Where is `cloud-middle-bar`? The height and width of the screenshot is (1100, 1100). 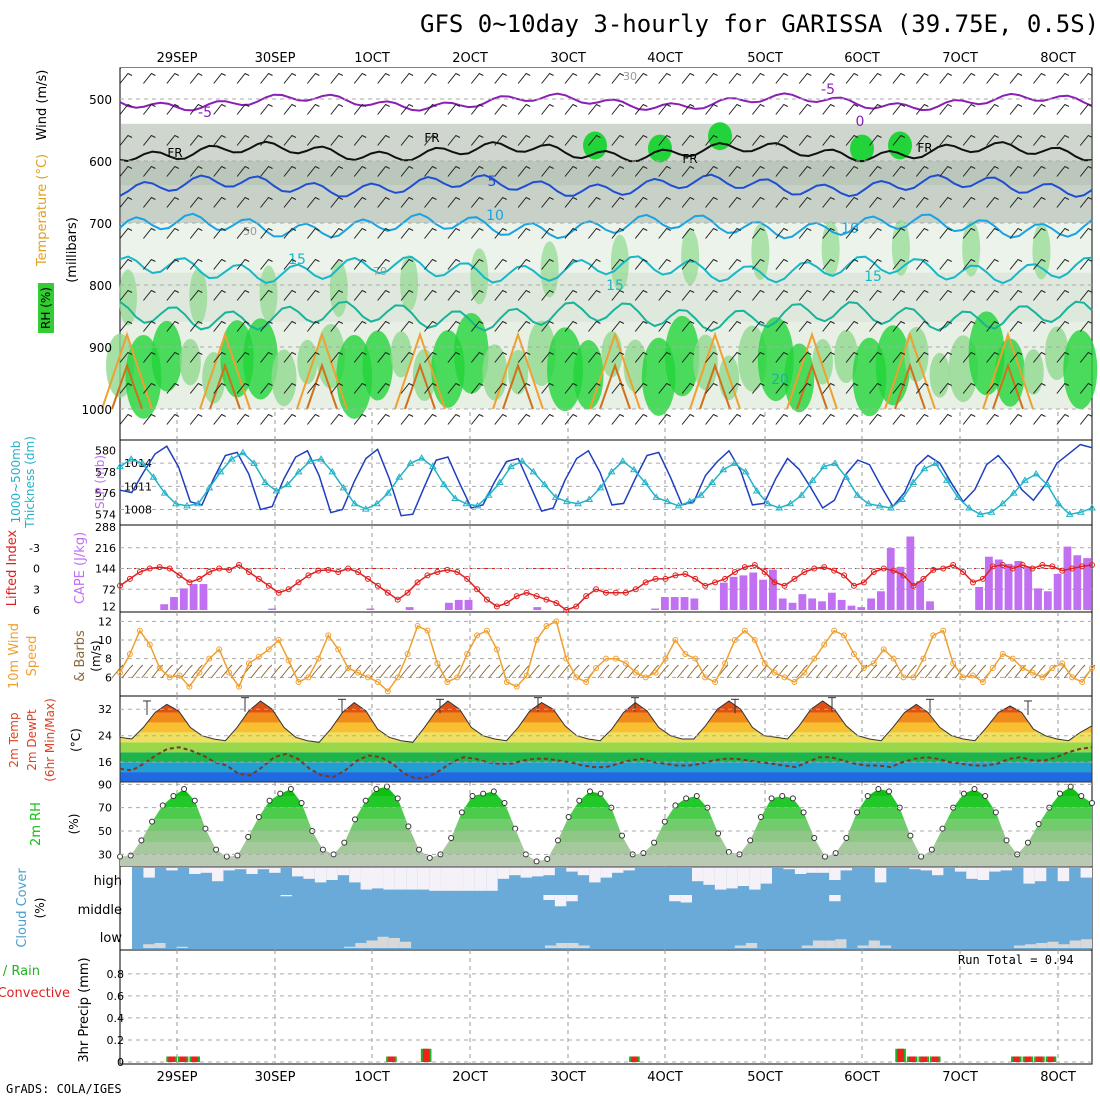 cloud-middle-bar is located at coordinates (686, 899).